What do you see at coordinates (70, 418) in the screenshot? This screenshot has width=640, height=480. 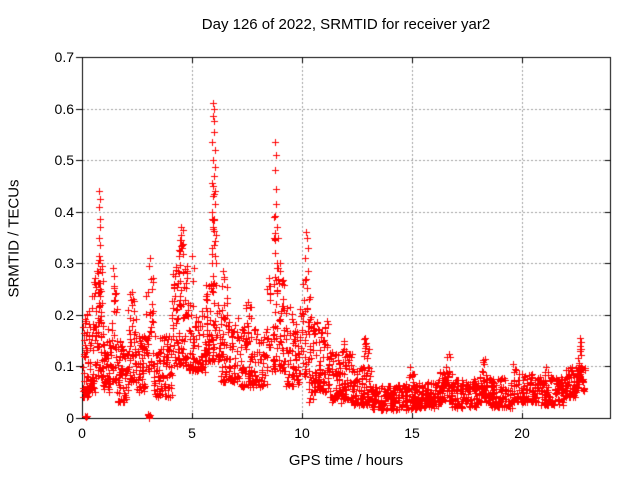 I see `y-tick-label: 0` at bounding box center [70, 418].